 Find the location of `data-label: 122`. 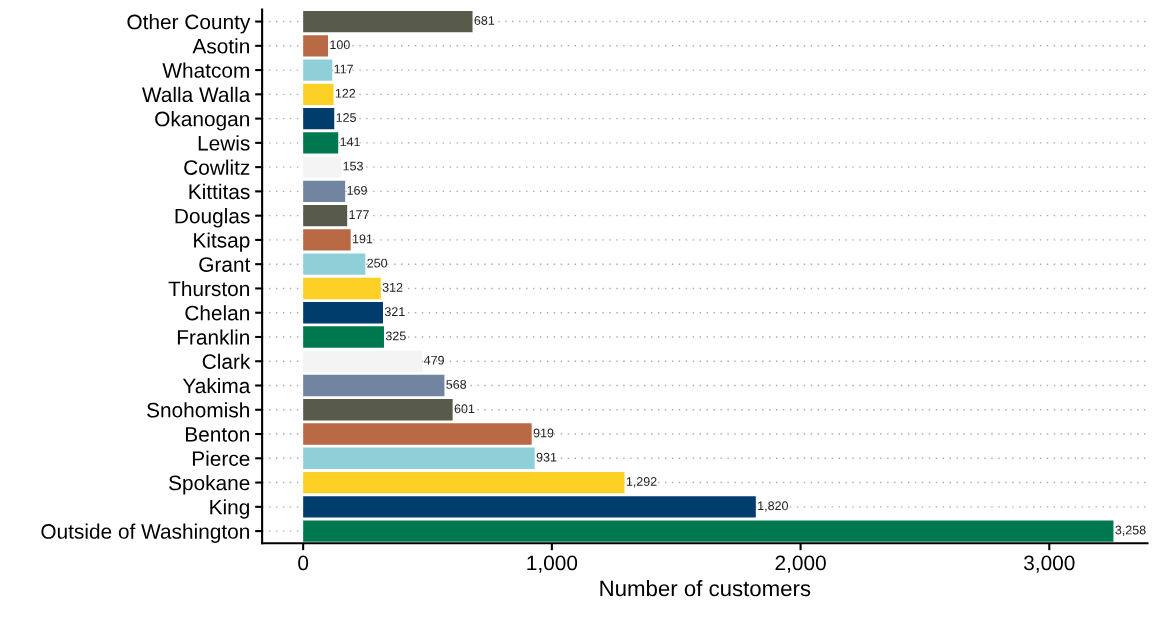

data-label: 122 is located at coordinates (345, 93).